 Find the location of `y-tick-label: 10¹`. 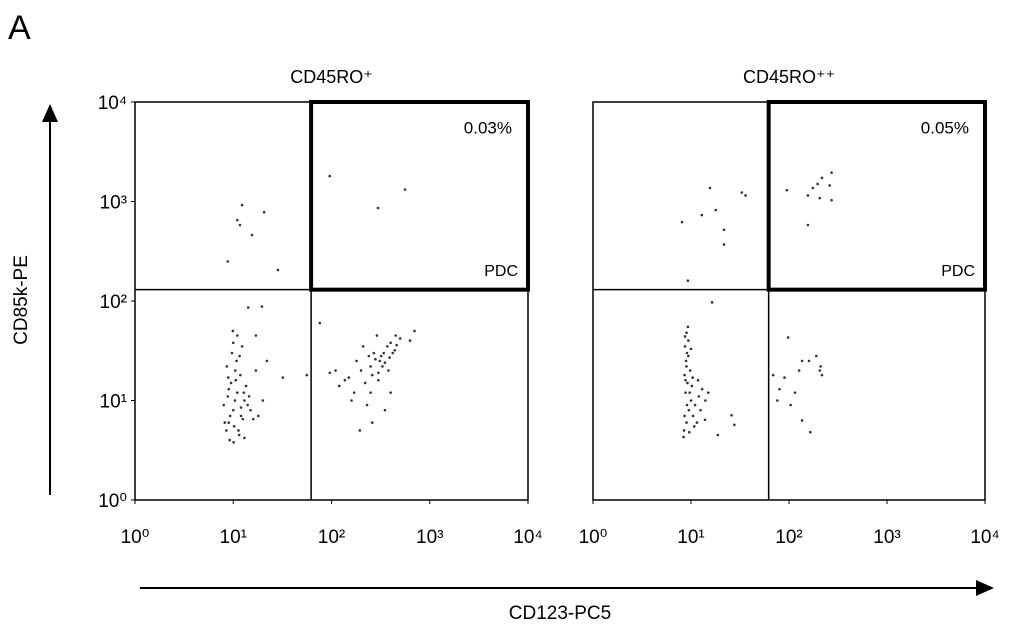

y-tick-label: 10¹ is located at coordinates (113, 402).